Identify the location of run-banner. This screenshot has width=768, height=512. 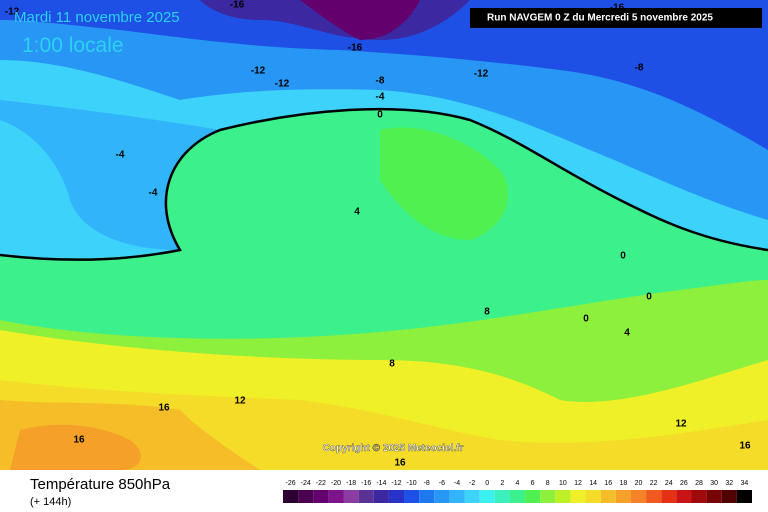
(616, 18).